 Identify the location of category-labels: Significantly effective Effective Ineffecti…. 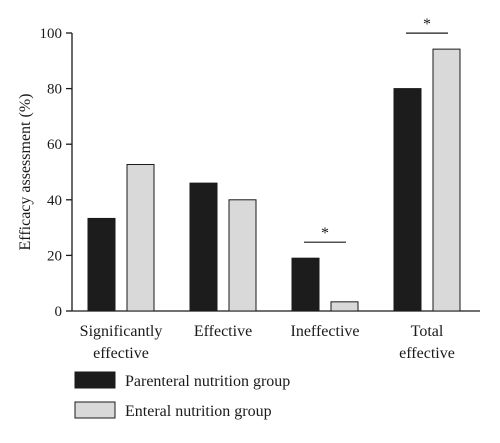
(267, 342).